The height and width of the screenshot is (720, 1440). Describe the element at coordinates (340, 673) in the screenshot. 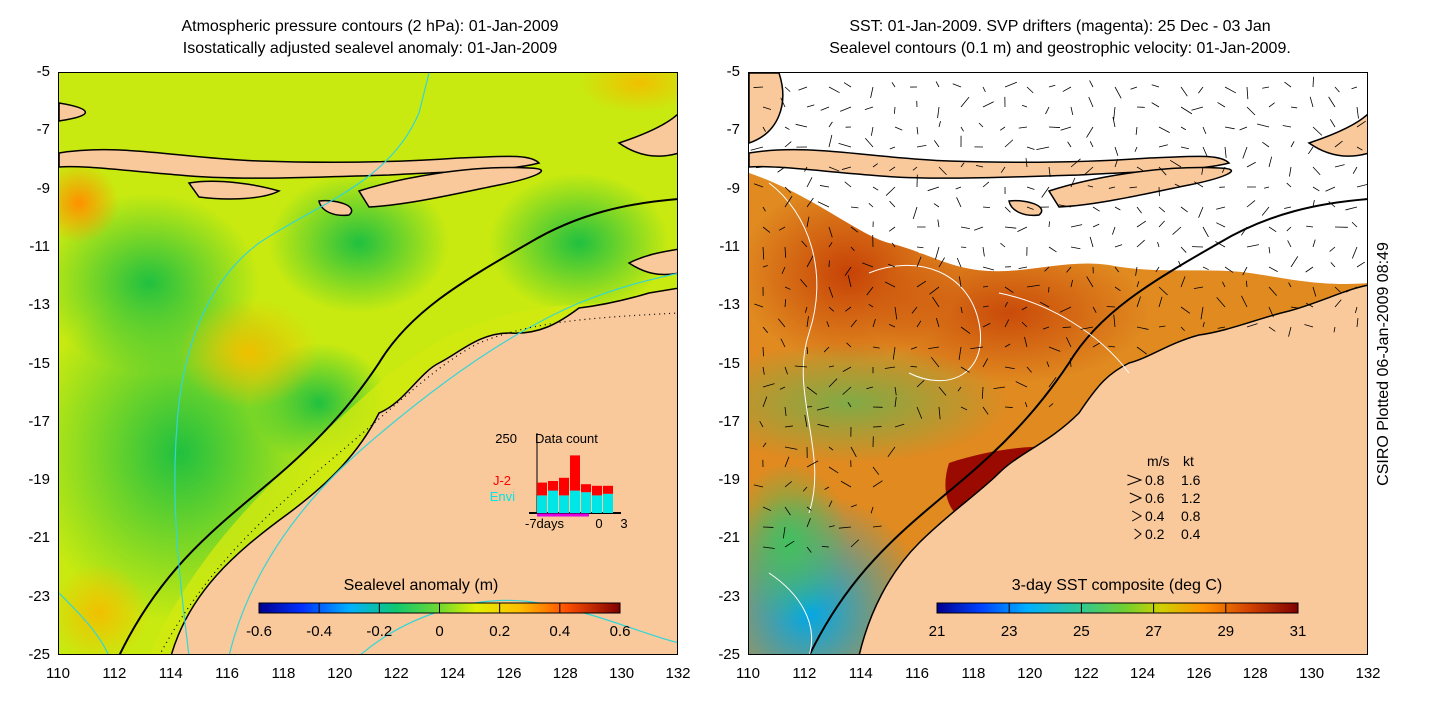

I see `left-x-tick-label: 120` at that location.